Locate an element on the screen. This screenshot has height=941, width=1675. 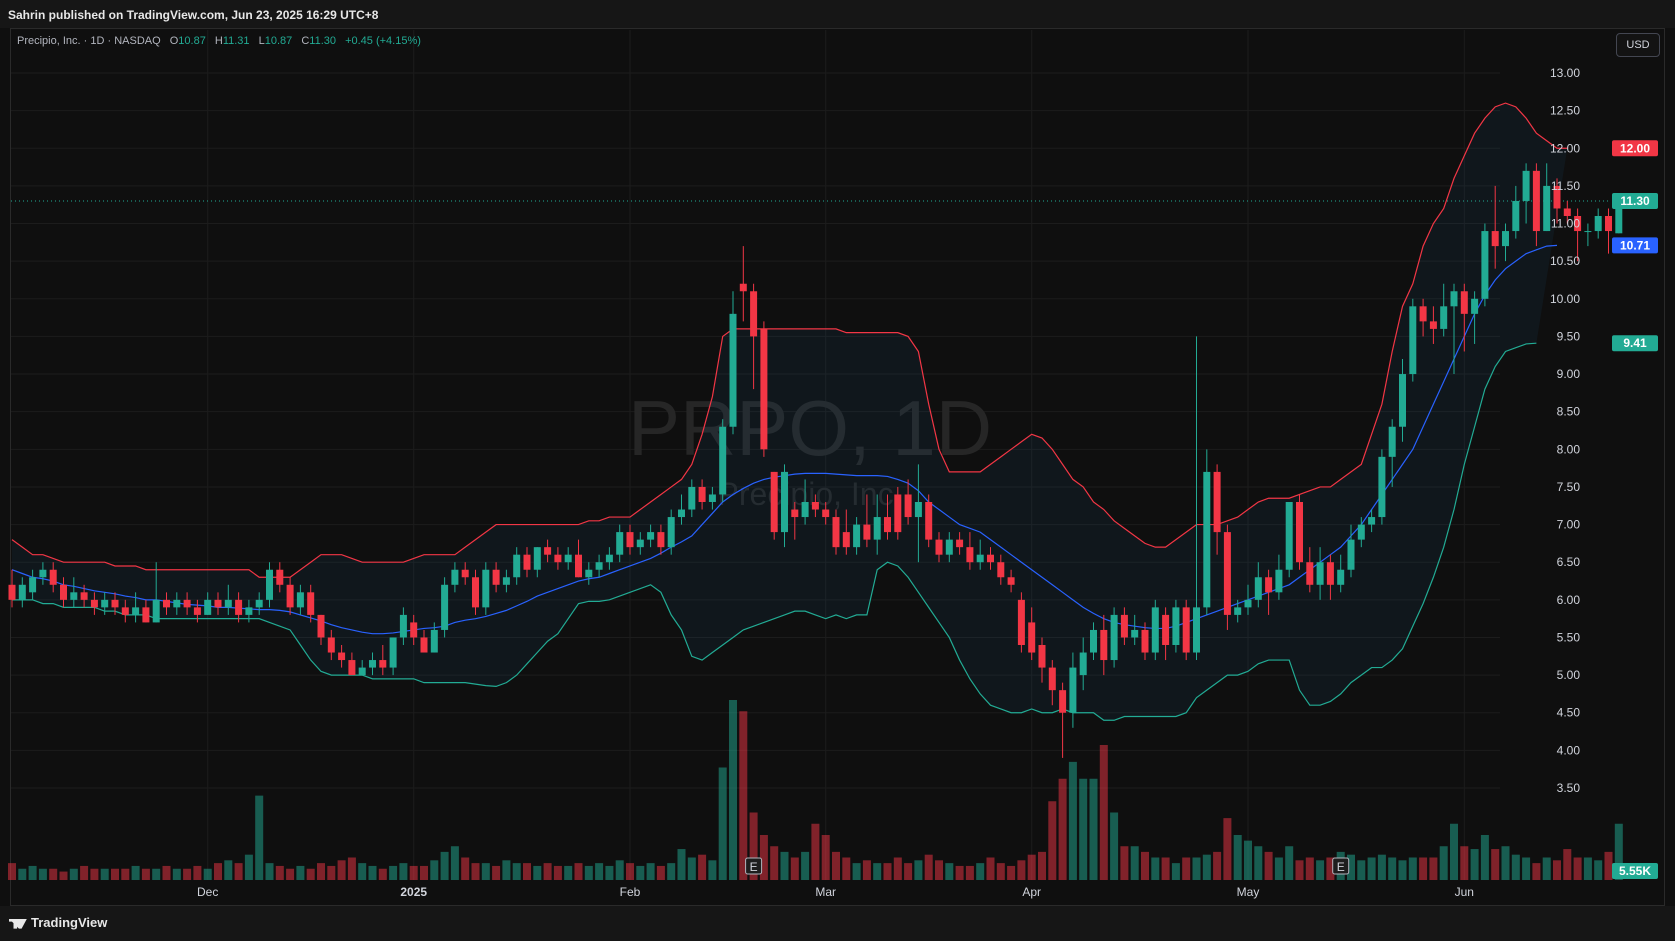
price-label-text: 5.55K is located at coordinates (1635, 871).